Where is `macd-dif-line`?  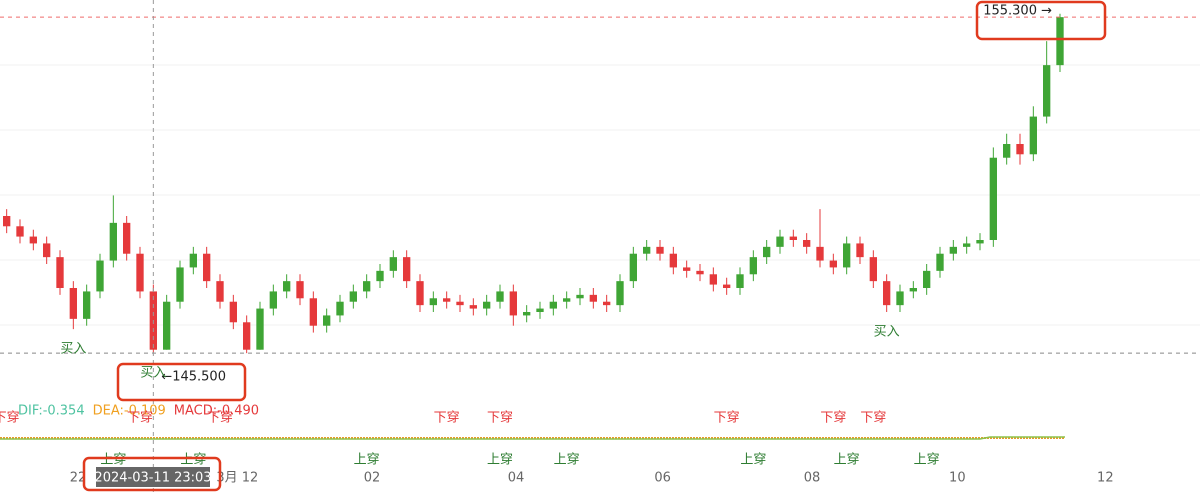 macd-dif-line is located at coordinates (532, 438).